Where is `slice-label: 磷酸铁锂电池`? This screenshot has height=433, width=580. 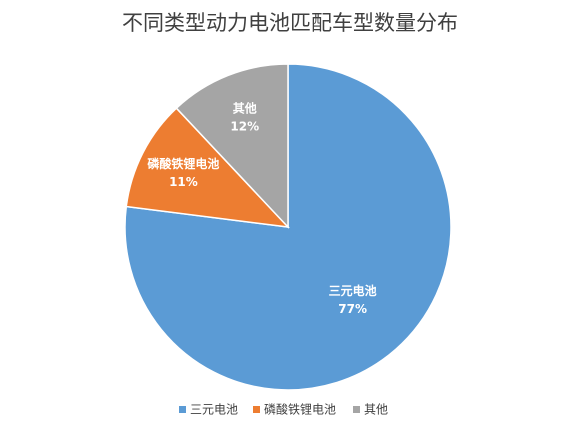 slice-label: 磷酸铁锂电池 is located at coordinates (183, 163).